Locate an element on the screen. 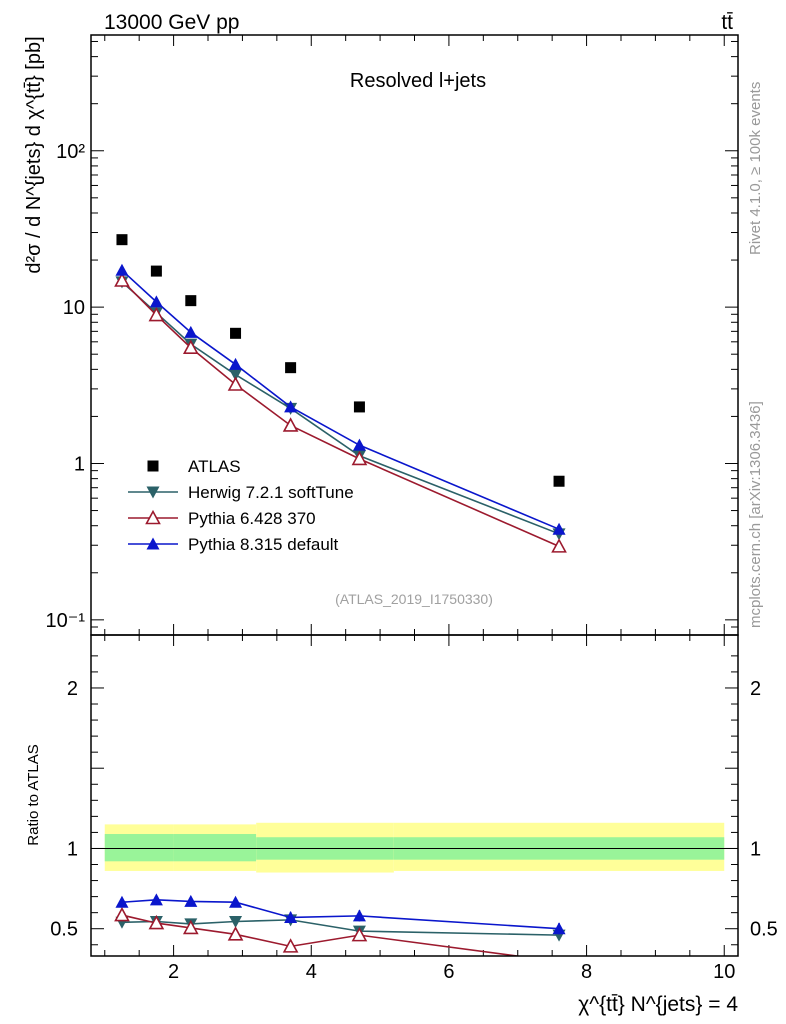 This screenshot has height=1024, width=786. x-tick-label: 10 is located at coordinates (724, 972).